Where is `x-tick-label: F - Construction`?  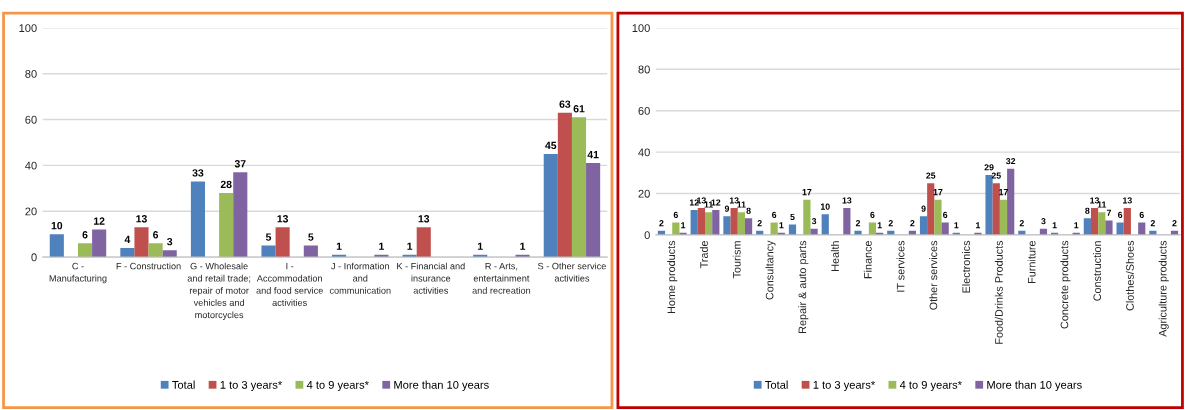 x-tick-label: F - Construction is located at coordinates (148, 266).